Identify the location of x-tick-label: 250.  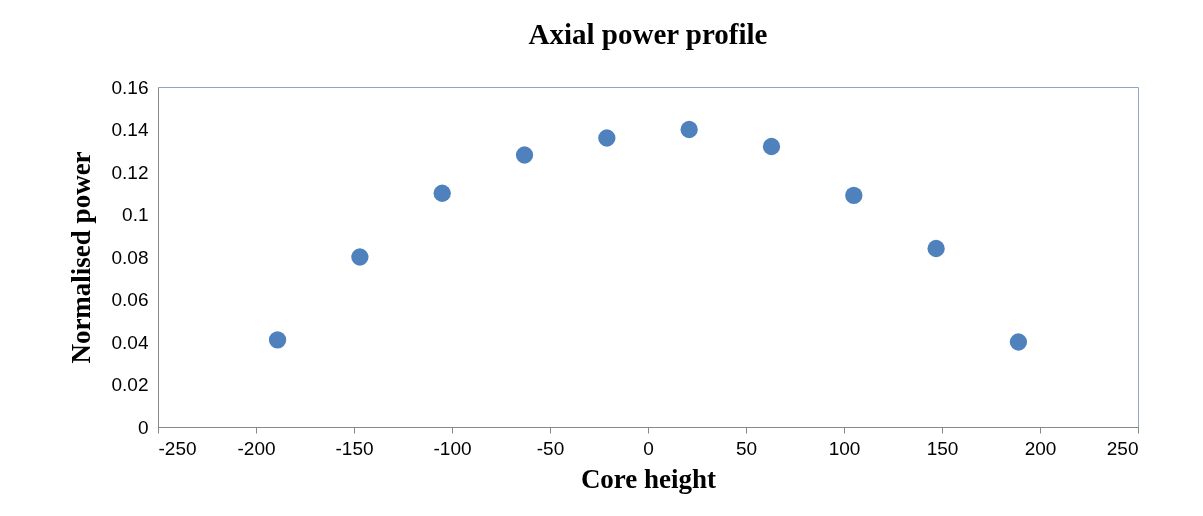
(1122, 448).